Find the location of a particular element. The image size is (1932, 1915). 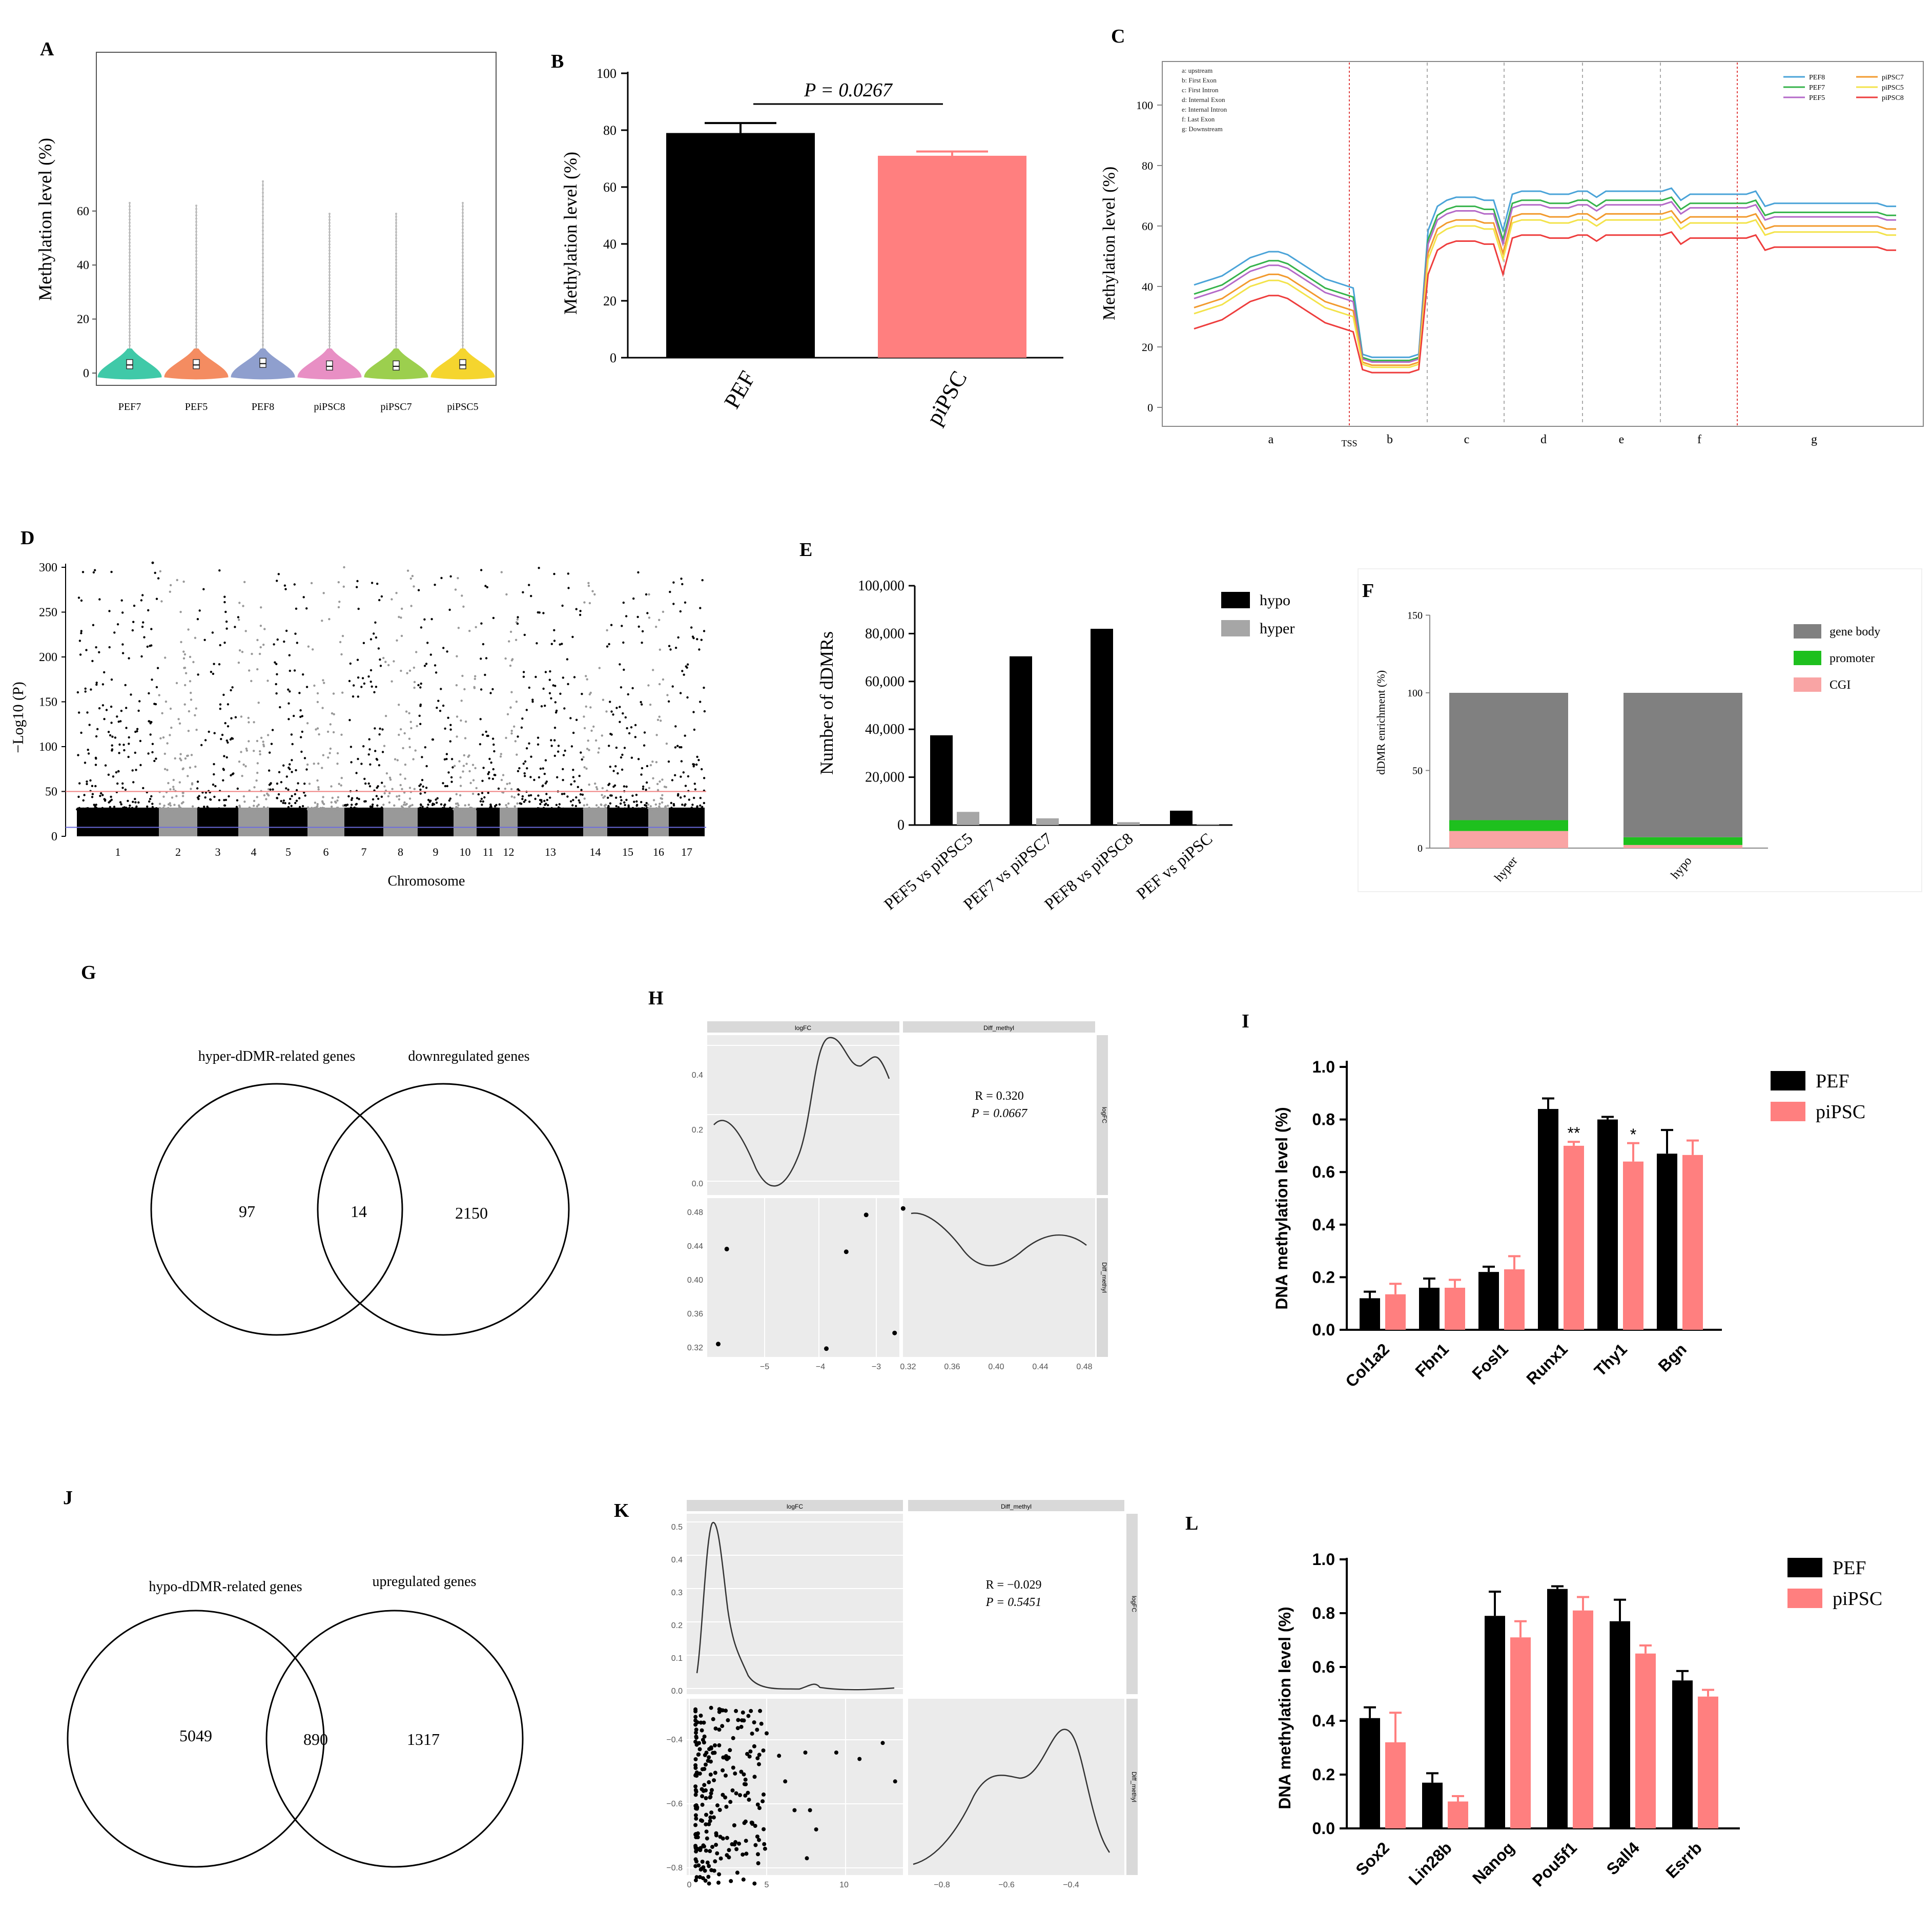

legend-swatch-PEF is located at coordinates (1804, 1567).